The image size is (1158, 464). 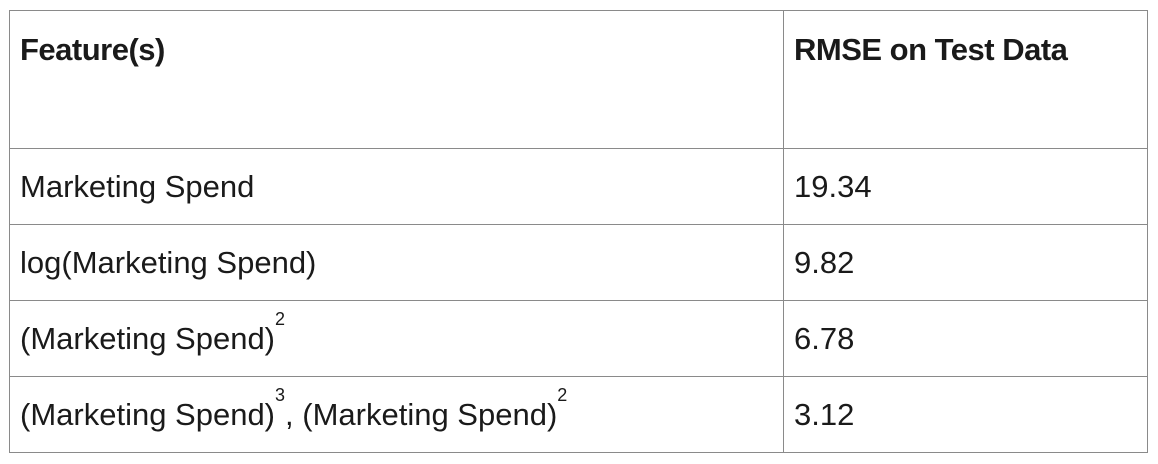 What do you see at coordinates (965, 414) in the screenshot?
I see `rmse-cell: 3.12` at bounding box center [965, 414].